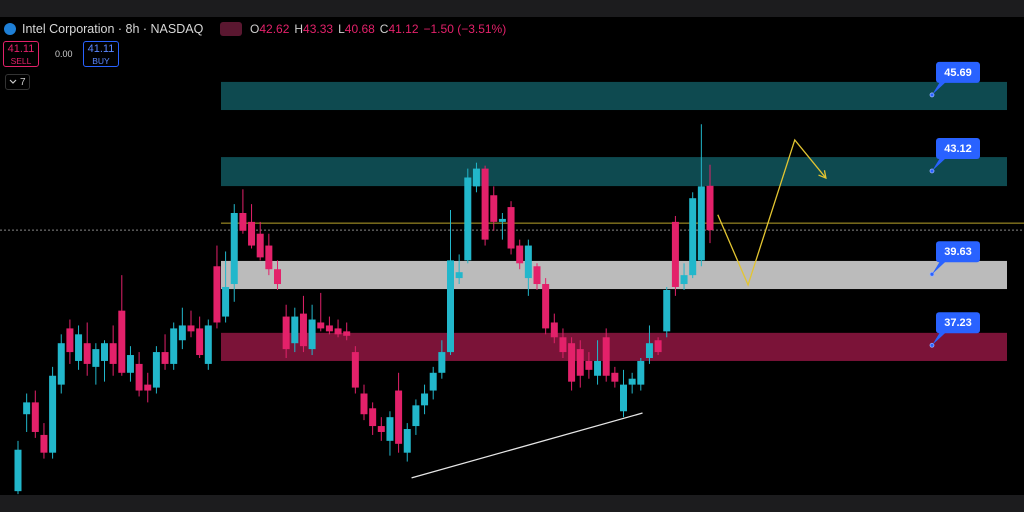 The width and height of the screenshot is (1024, 512). I want to click on ohlc-letter: O, so click(255, 29).